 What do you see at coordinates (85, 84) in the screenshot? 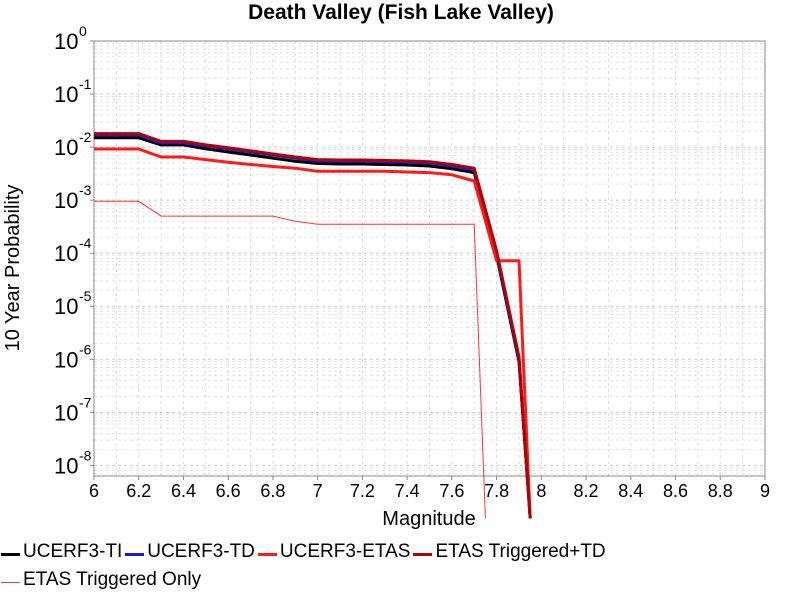
I see `y-tick-exponent: -1` at bounding box center [85, 84].